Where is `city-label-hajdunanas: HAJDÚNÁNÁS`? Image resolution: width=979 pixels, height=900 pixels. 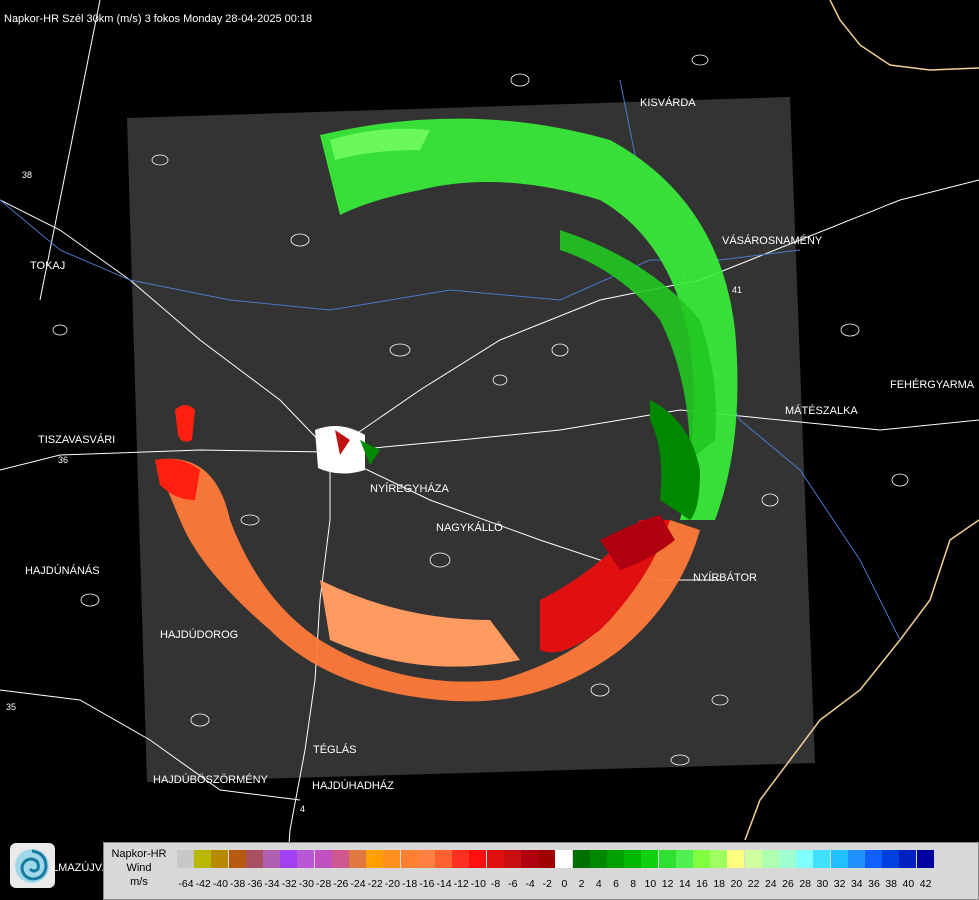 city-label-hajdunanas: HAJDÚNÁNÁS is located at coordinates (62, 571).